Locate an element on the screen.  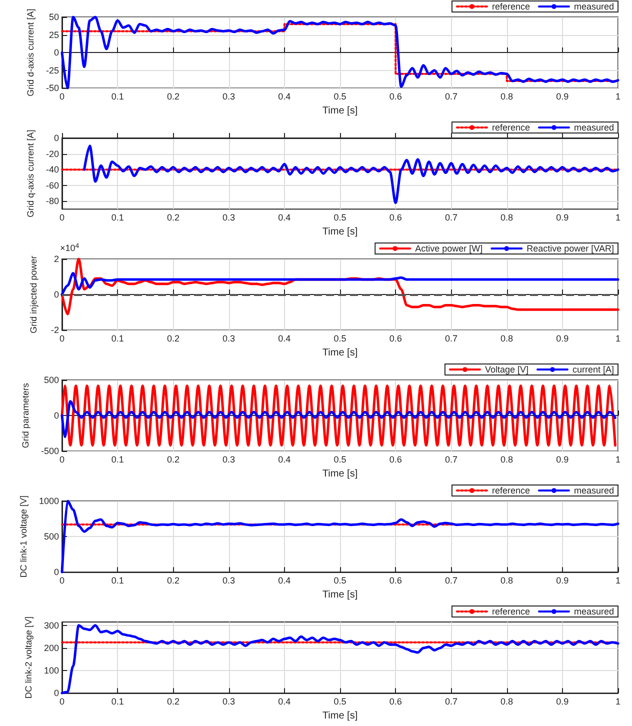
legend-label: Active power [W] is located at coordinates (449, 249).